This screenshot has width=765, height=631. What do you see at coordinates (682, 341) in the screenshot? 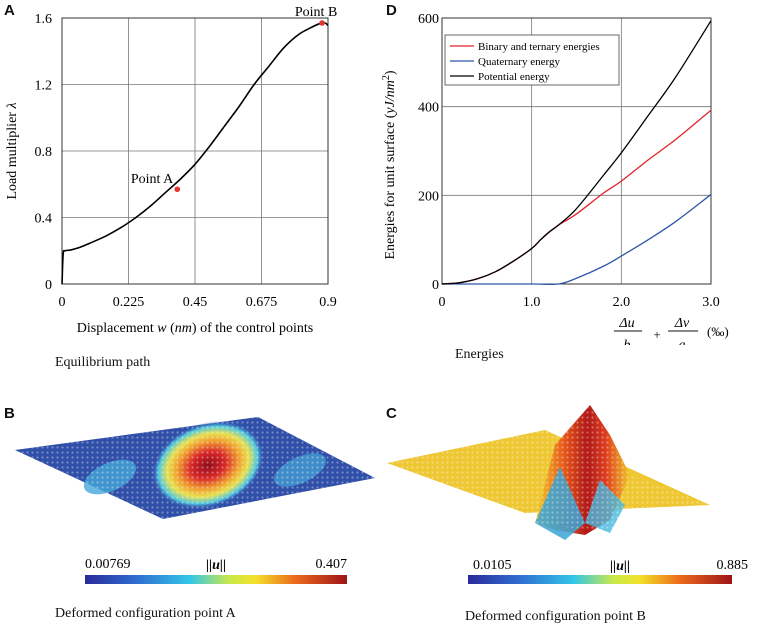
I see `xlabel-a: a` at bounding box center [682, 341].